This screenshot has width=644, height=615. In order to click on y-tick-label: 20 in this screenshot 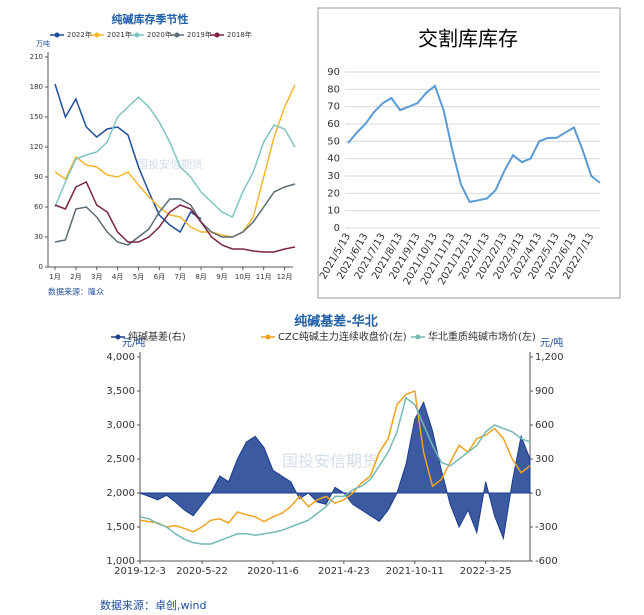, I will do `click(333, 193)`.